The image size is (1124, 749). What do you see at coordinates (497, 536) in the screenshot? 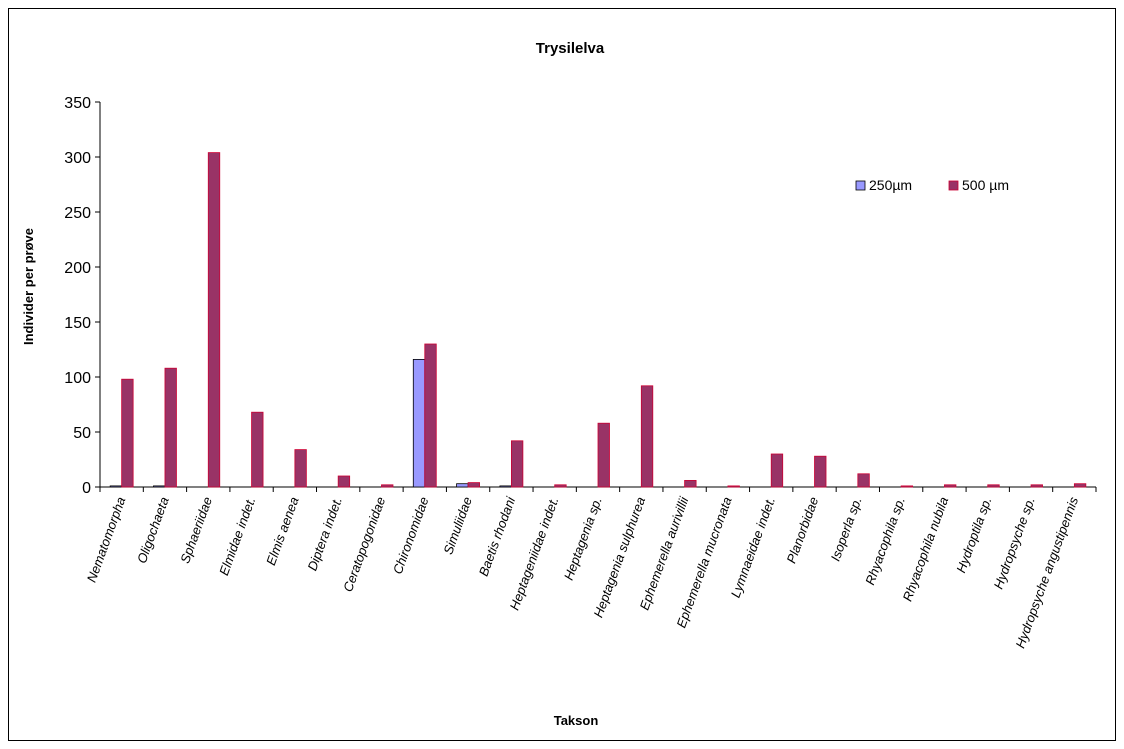
I see `x-category-label: Baetis rhodani` at bounding box center [497, 536].